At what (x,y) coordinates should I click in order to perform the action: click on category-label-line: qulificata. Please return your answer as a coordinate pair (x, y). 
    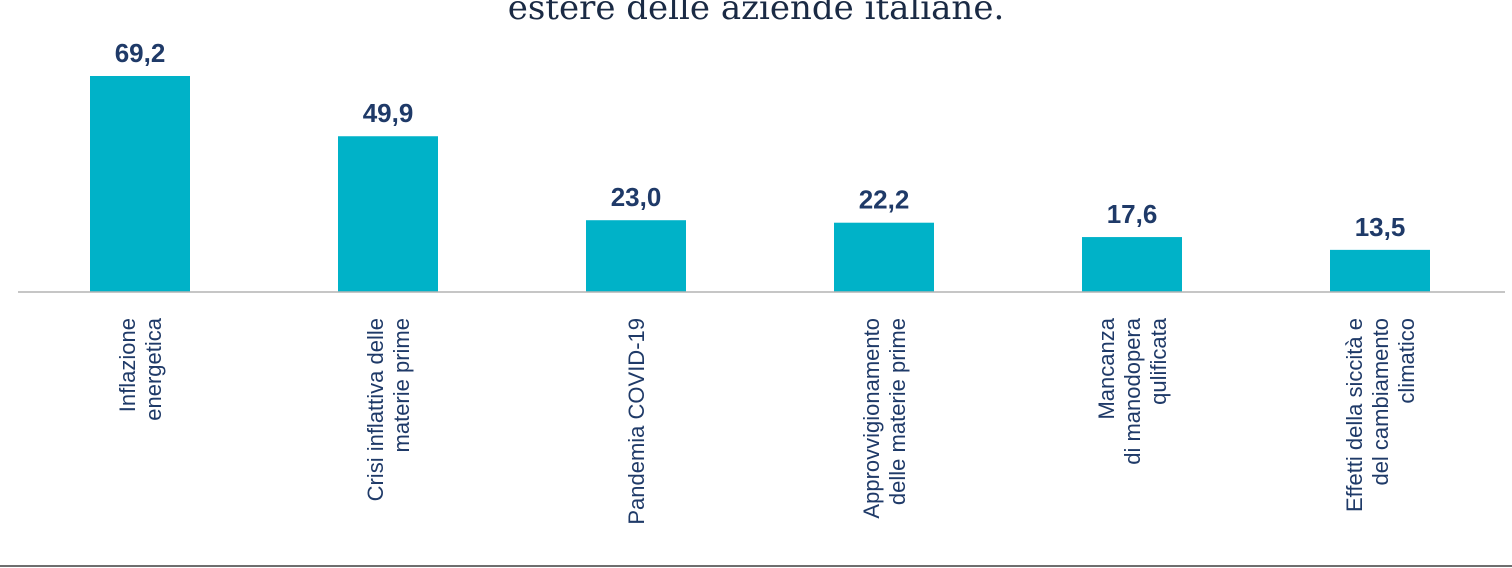
    Looking at the image, I should click on (1158, 361).